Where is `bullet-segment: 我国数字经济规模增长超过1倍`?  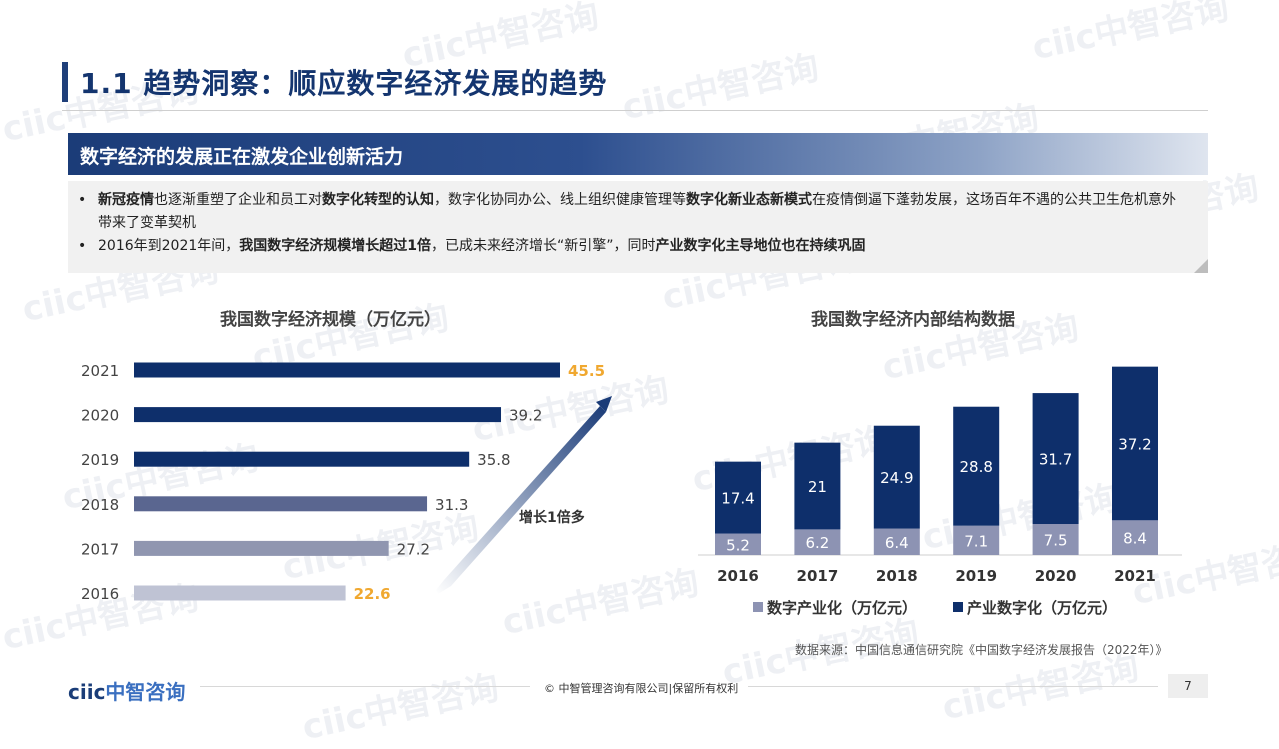 bullet-segment: 我国数字经济规模增长超过1倍 is located at coordinates (335, 246).